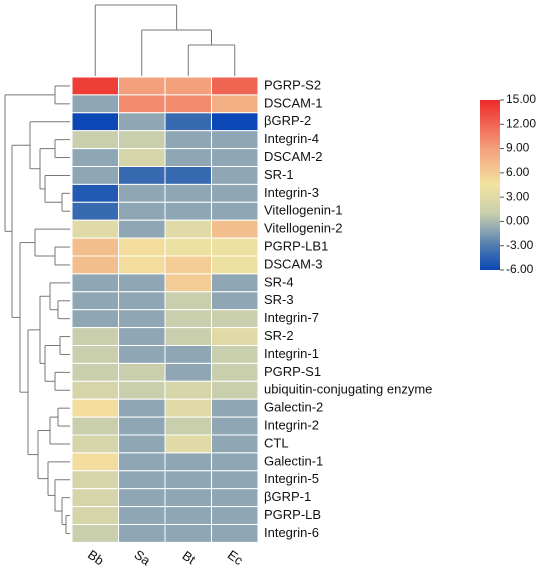 This screenshot has height=575, width=550. Describe the element at coordinates (292, 371) in the screenshot. I see `row-label: PGRP-S1` at that location.